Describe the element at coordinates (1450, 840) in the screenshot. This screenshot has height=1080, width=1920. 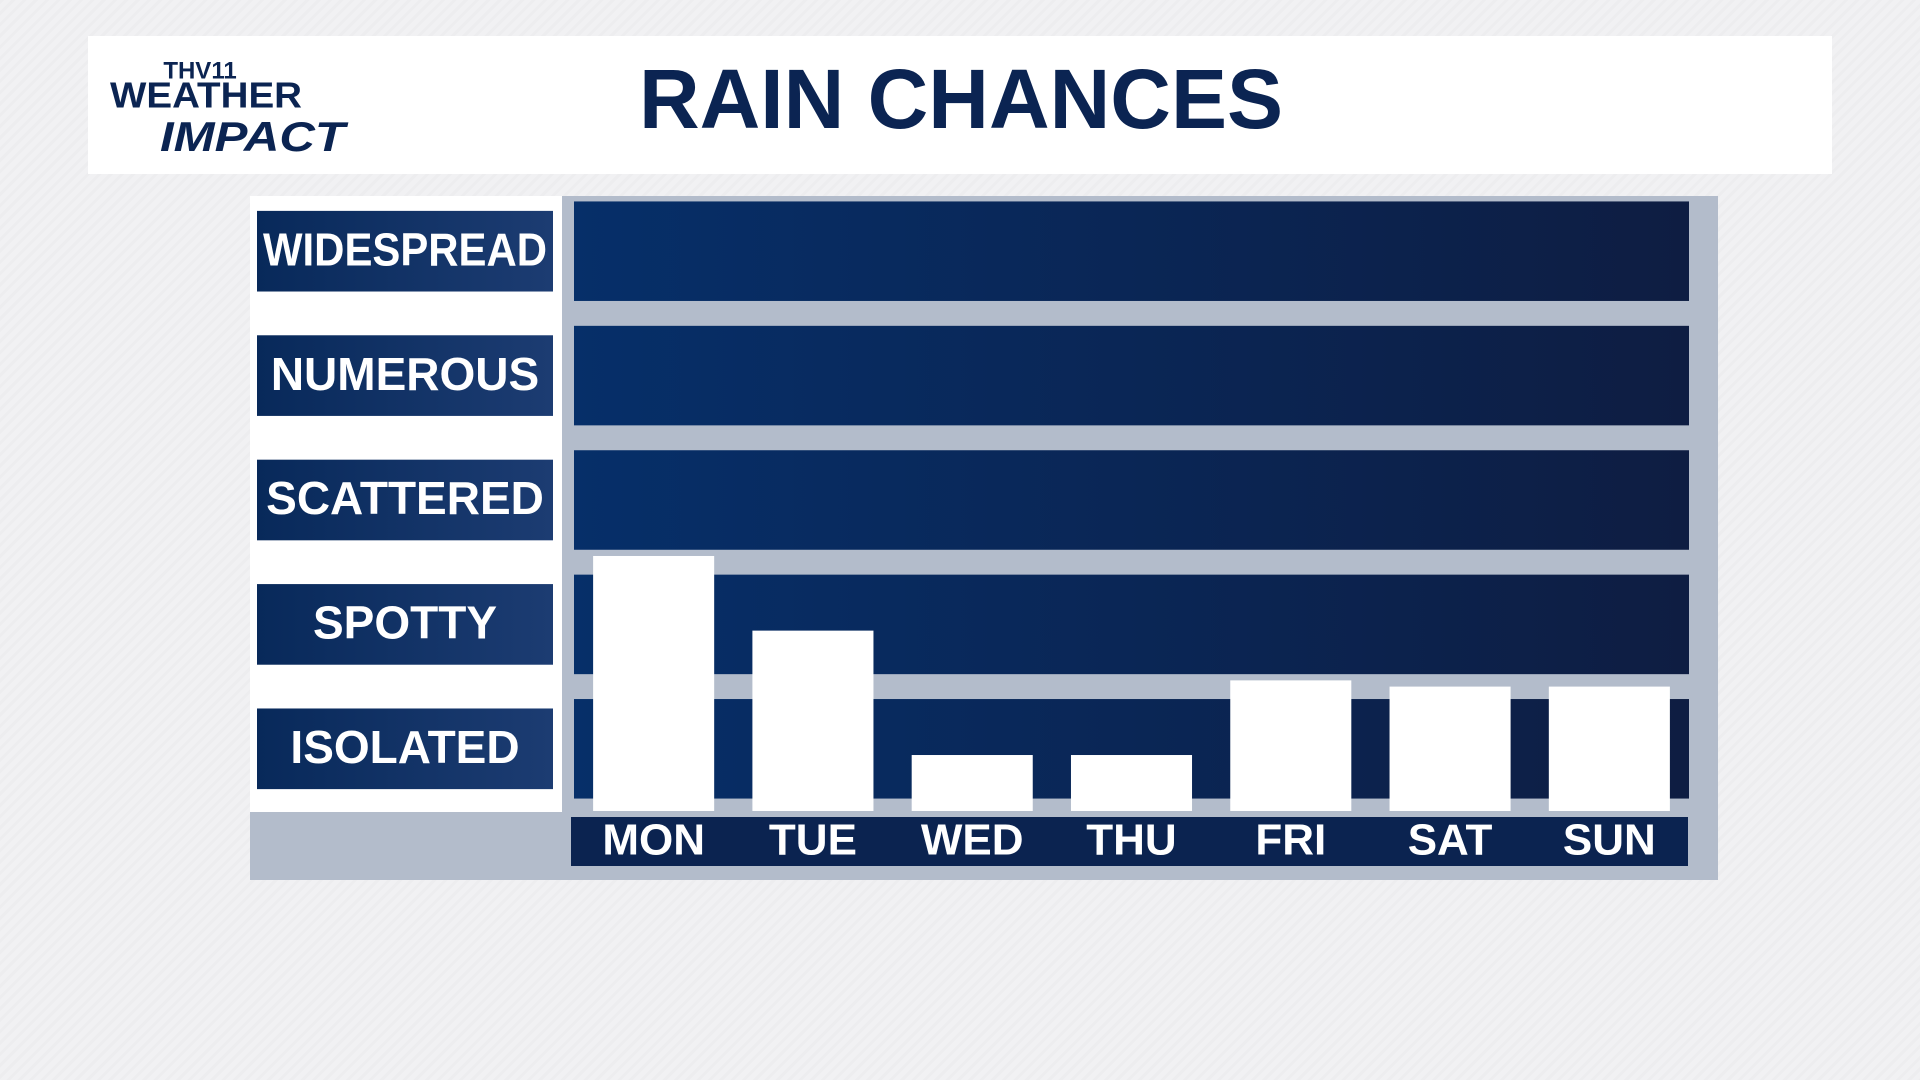
I see `x-tick-label: SAT` at that location.